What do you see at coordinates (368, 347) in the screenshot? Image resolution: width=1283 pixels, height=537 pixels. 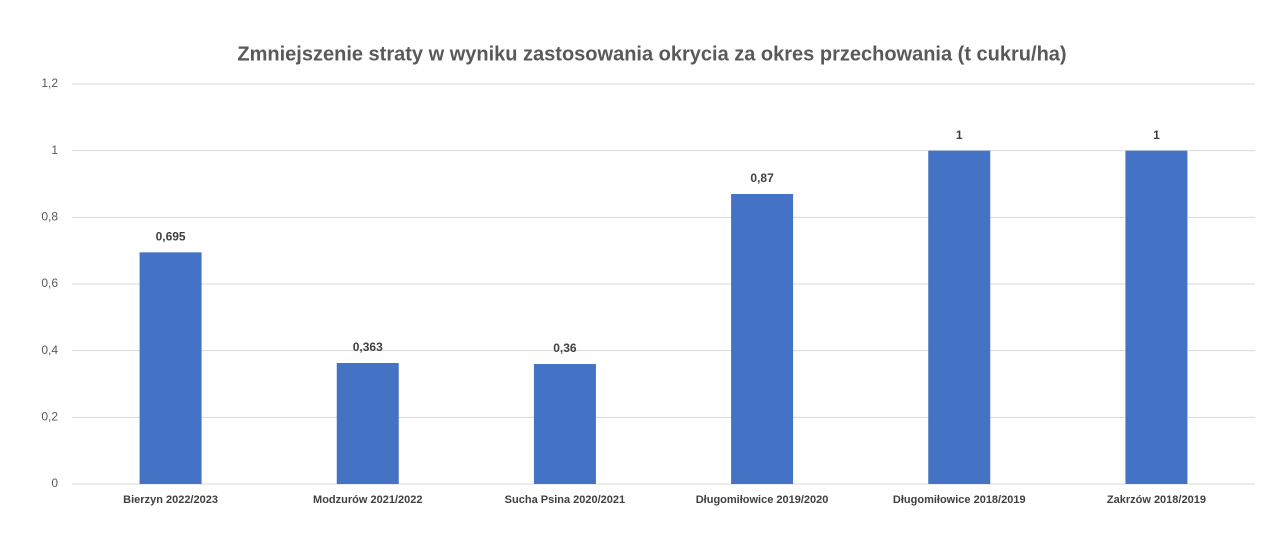 I see `value-label: 0,363` at bounding box center [368, 347].